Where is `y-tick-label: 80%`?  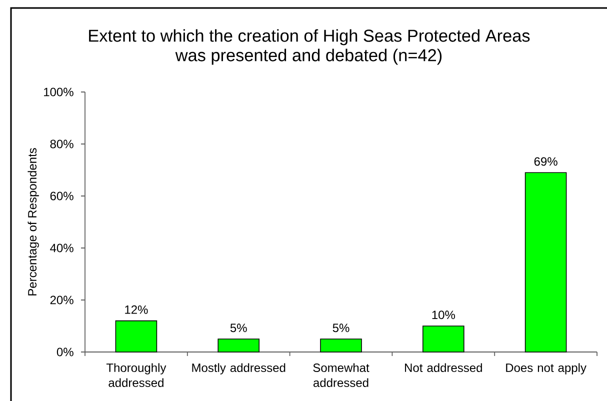 y-tick-label: 80% is located at coordinates (62, 144).